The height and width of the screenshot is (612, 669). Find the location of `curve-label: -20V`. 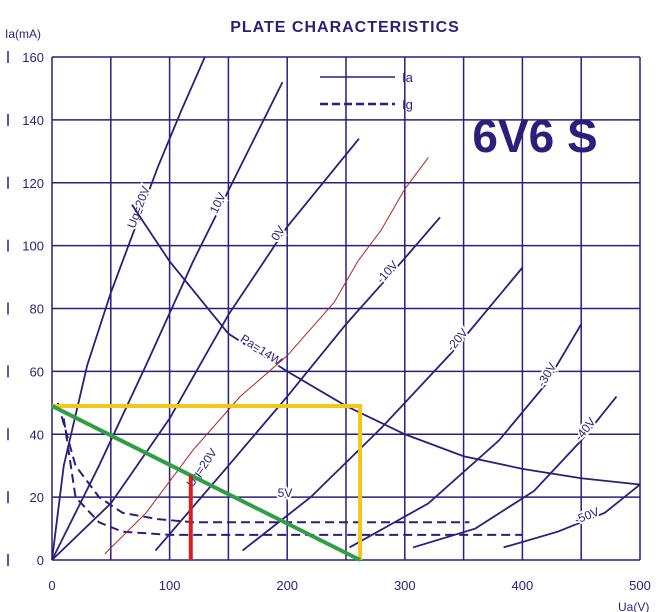

curve-label: -20V is located at coordinates (457, 340).